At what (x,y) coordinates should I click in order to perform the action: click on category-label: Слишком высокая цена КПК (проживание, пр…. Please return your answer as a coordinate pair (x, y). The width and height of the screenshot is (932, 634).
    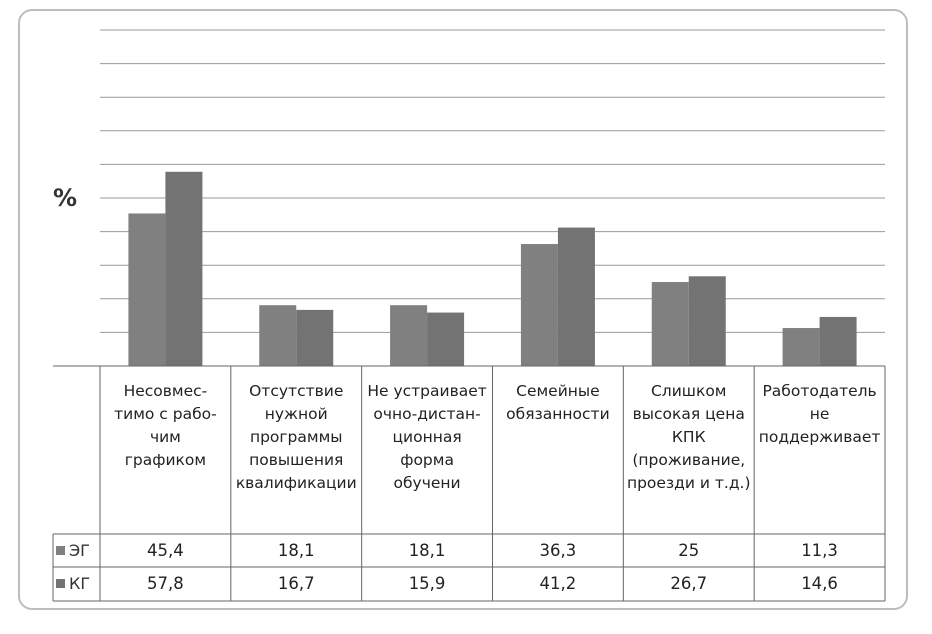
    Looking at the image, I should click on (688, 437).